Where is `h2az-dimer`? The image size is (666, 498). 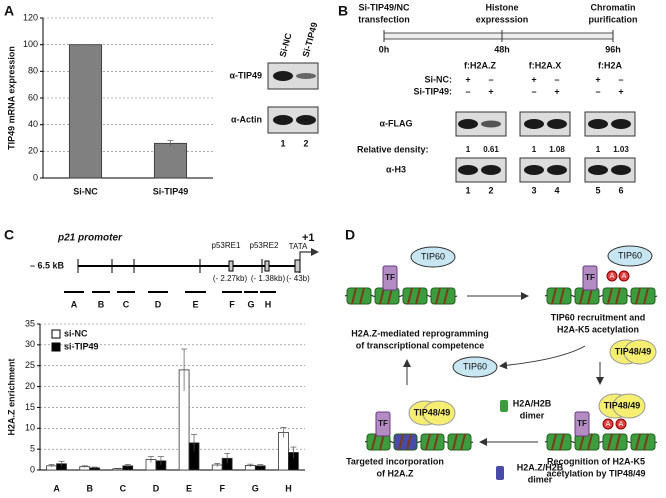 h2az-dimer is located at coordinates (500, 473).